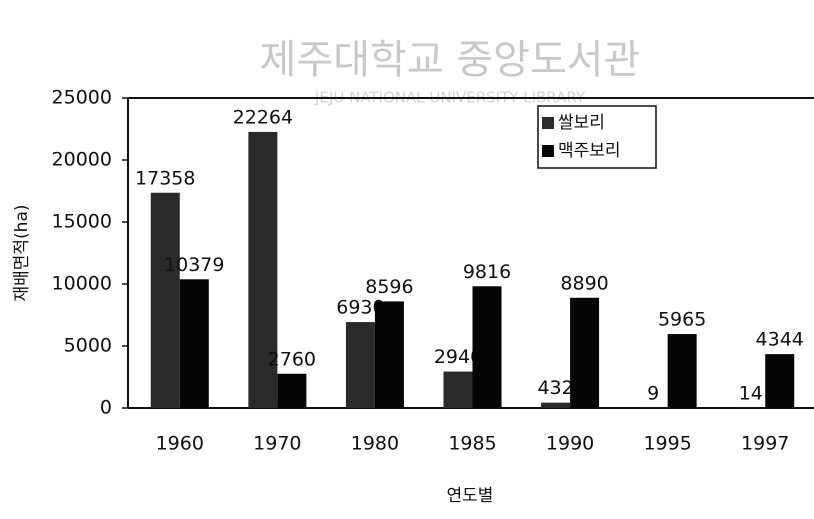  I want to click on x-axis-label: 연도별, so click(470, 496).